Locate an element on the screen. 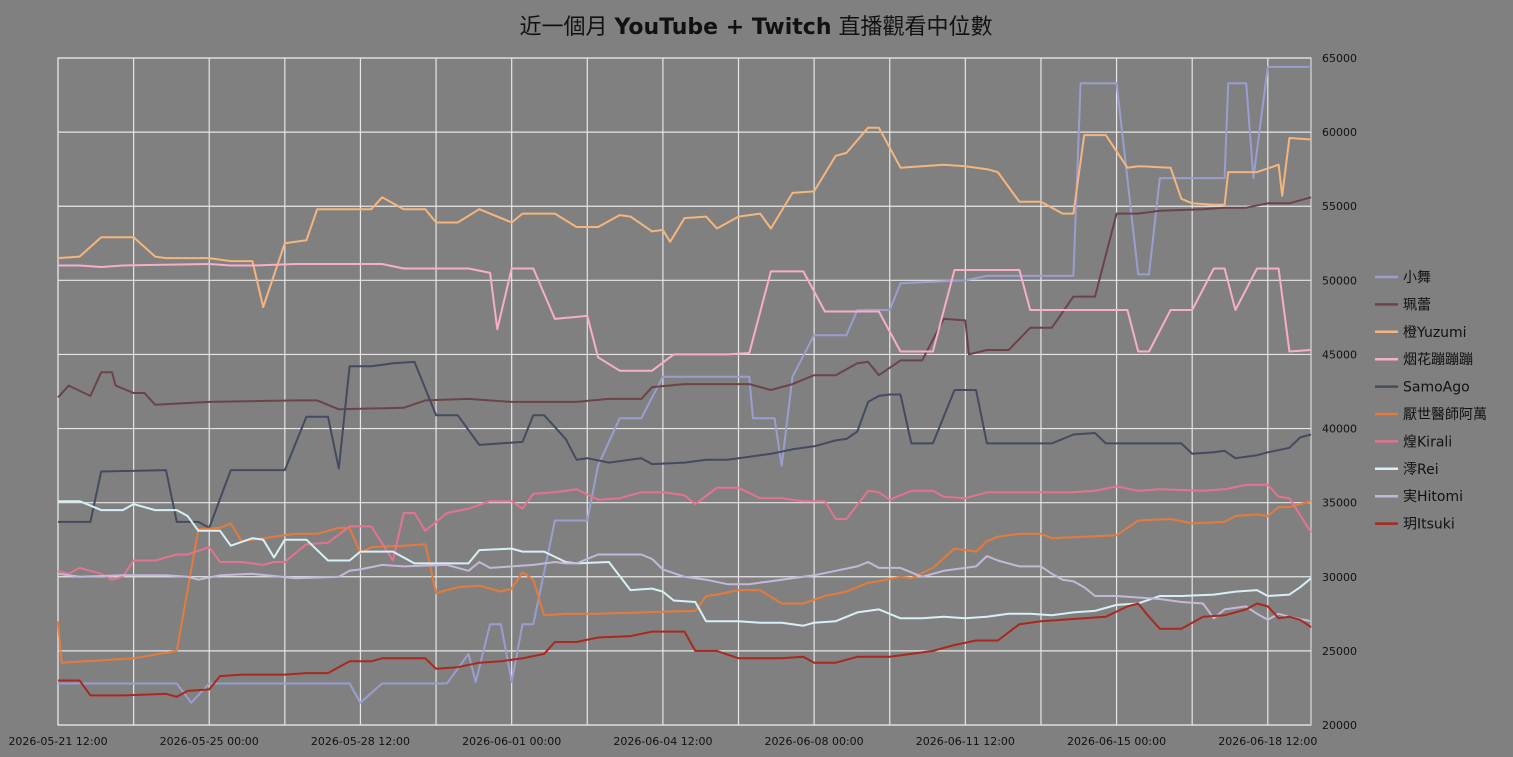 This screenshot has height=757, width=1513. y-tick-label: 55000 is located at coordinates (1339, 206).